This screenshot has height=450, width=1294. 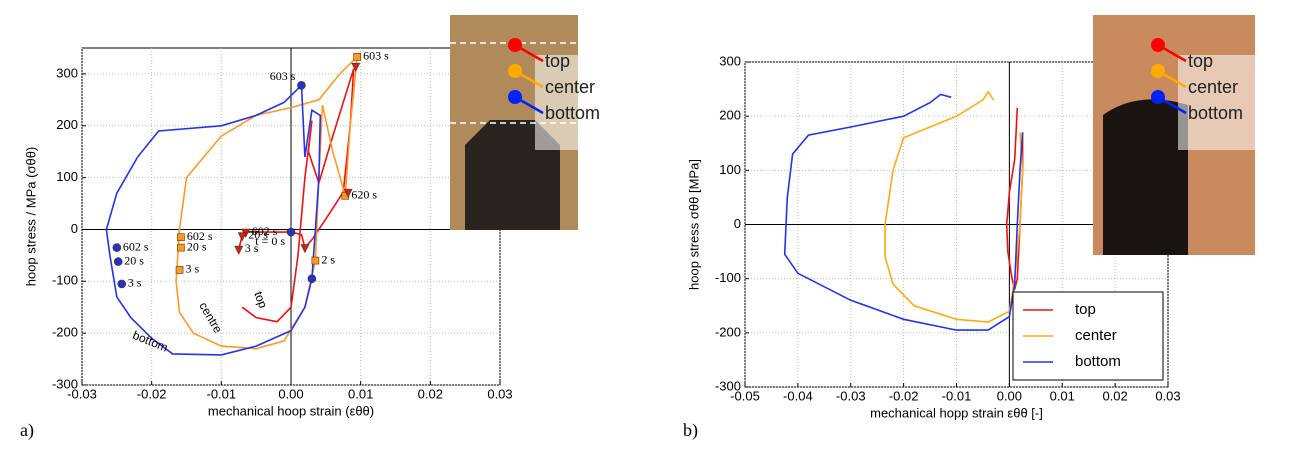 What do you see at coordinates (30, 217) in the screenshot?
I see `y-axis-label: hoop stress / MPa (σθθ)` at bounding box center [30, 217].